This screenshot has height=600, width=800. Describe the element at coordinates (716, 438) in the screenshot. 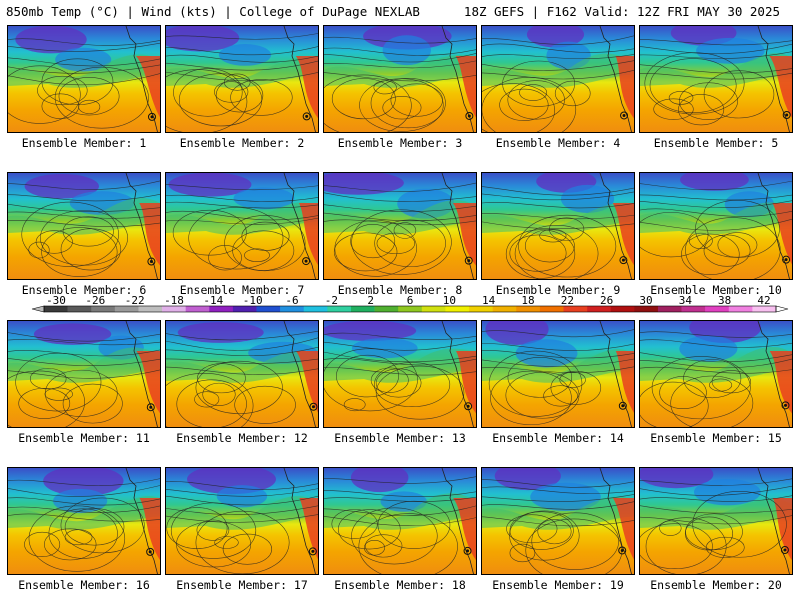

I see `ensemble-member-label: Ensemble Member: 15` at that location.